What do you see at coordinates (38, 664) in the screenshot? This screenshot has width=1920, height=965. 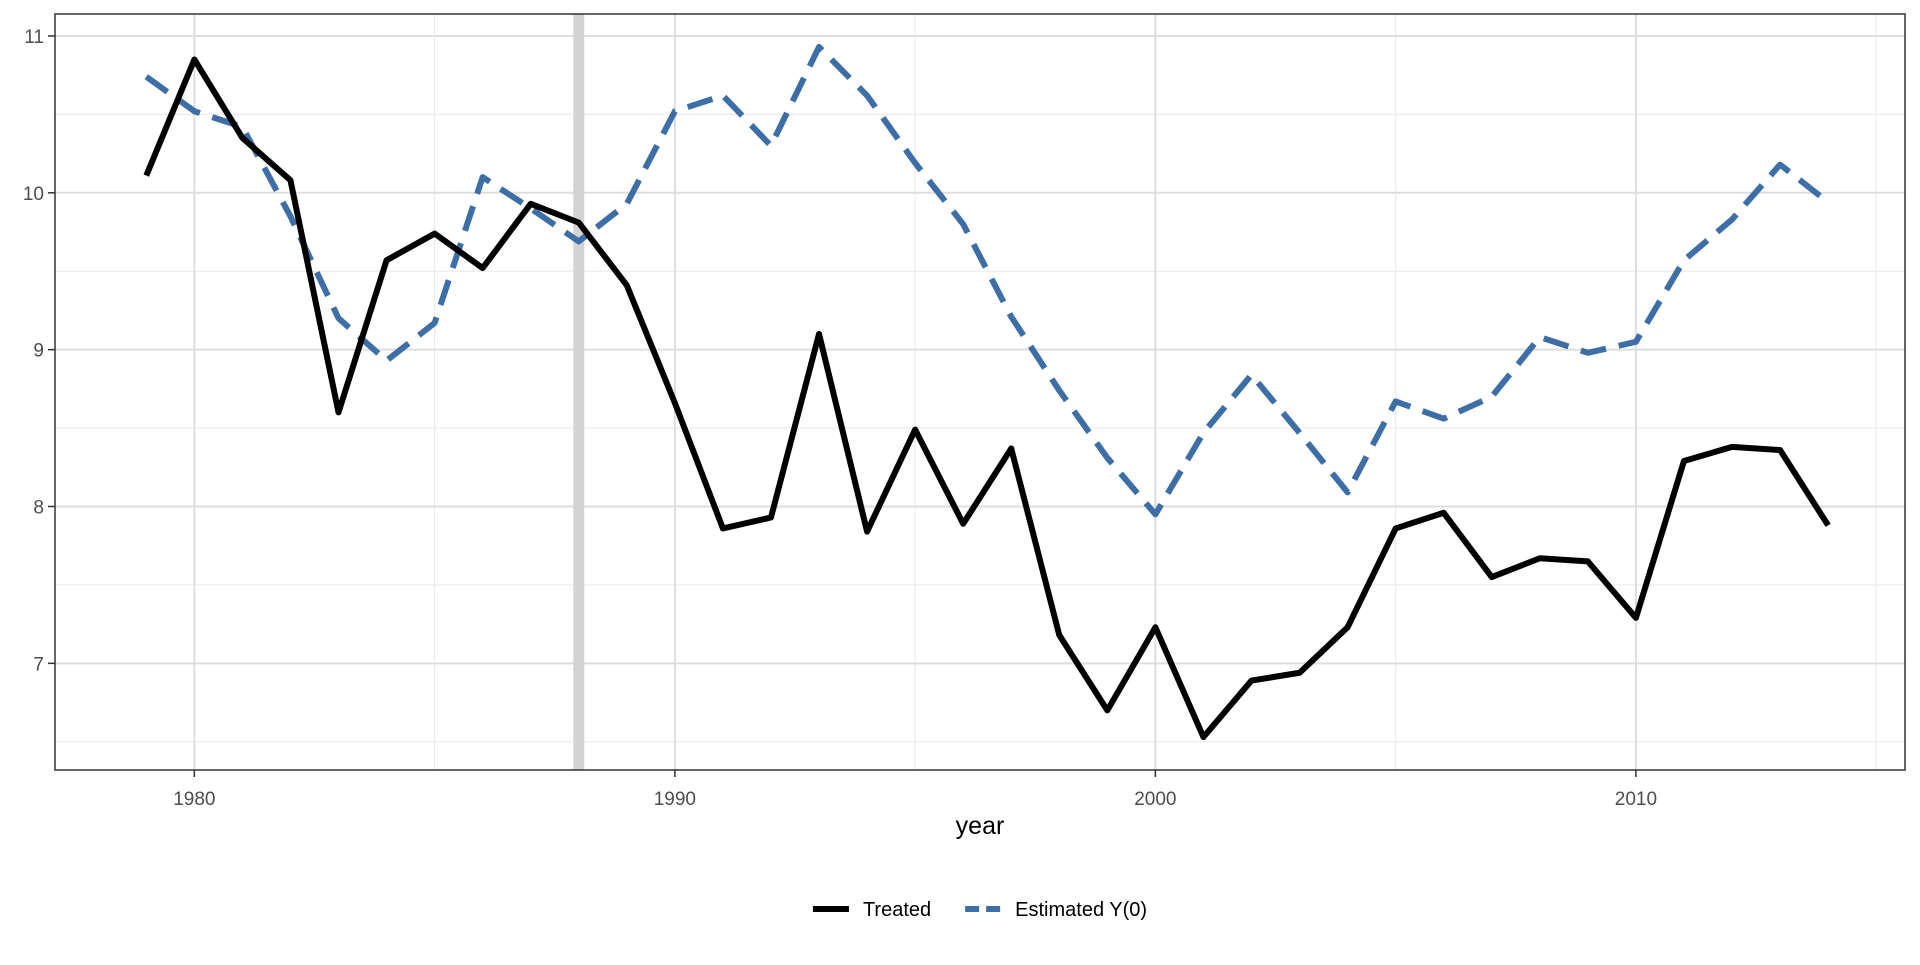 I see `y-tick-label: 7` at bounding box center [38, 664].